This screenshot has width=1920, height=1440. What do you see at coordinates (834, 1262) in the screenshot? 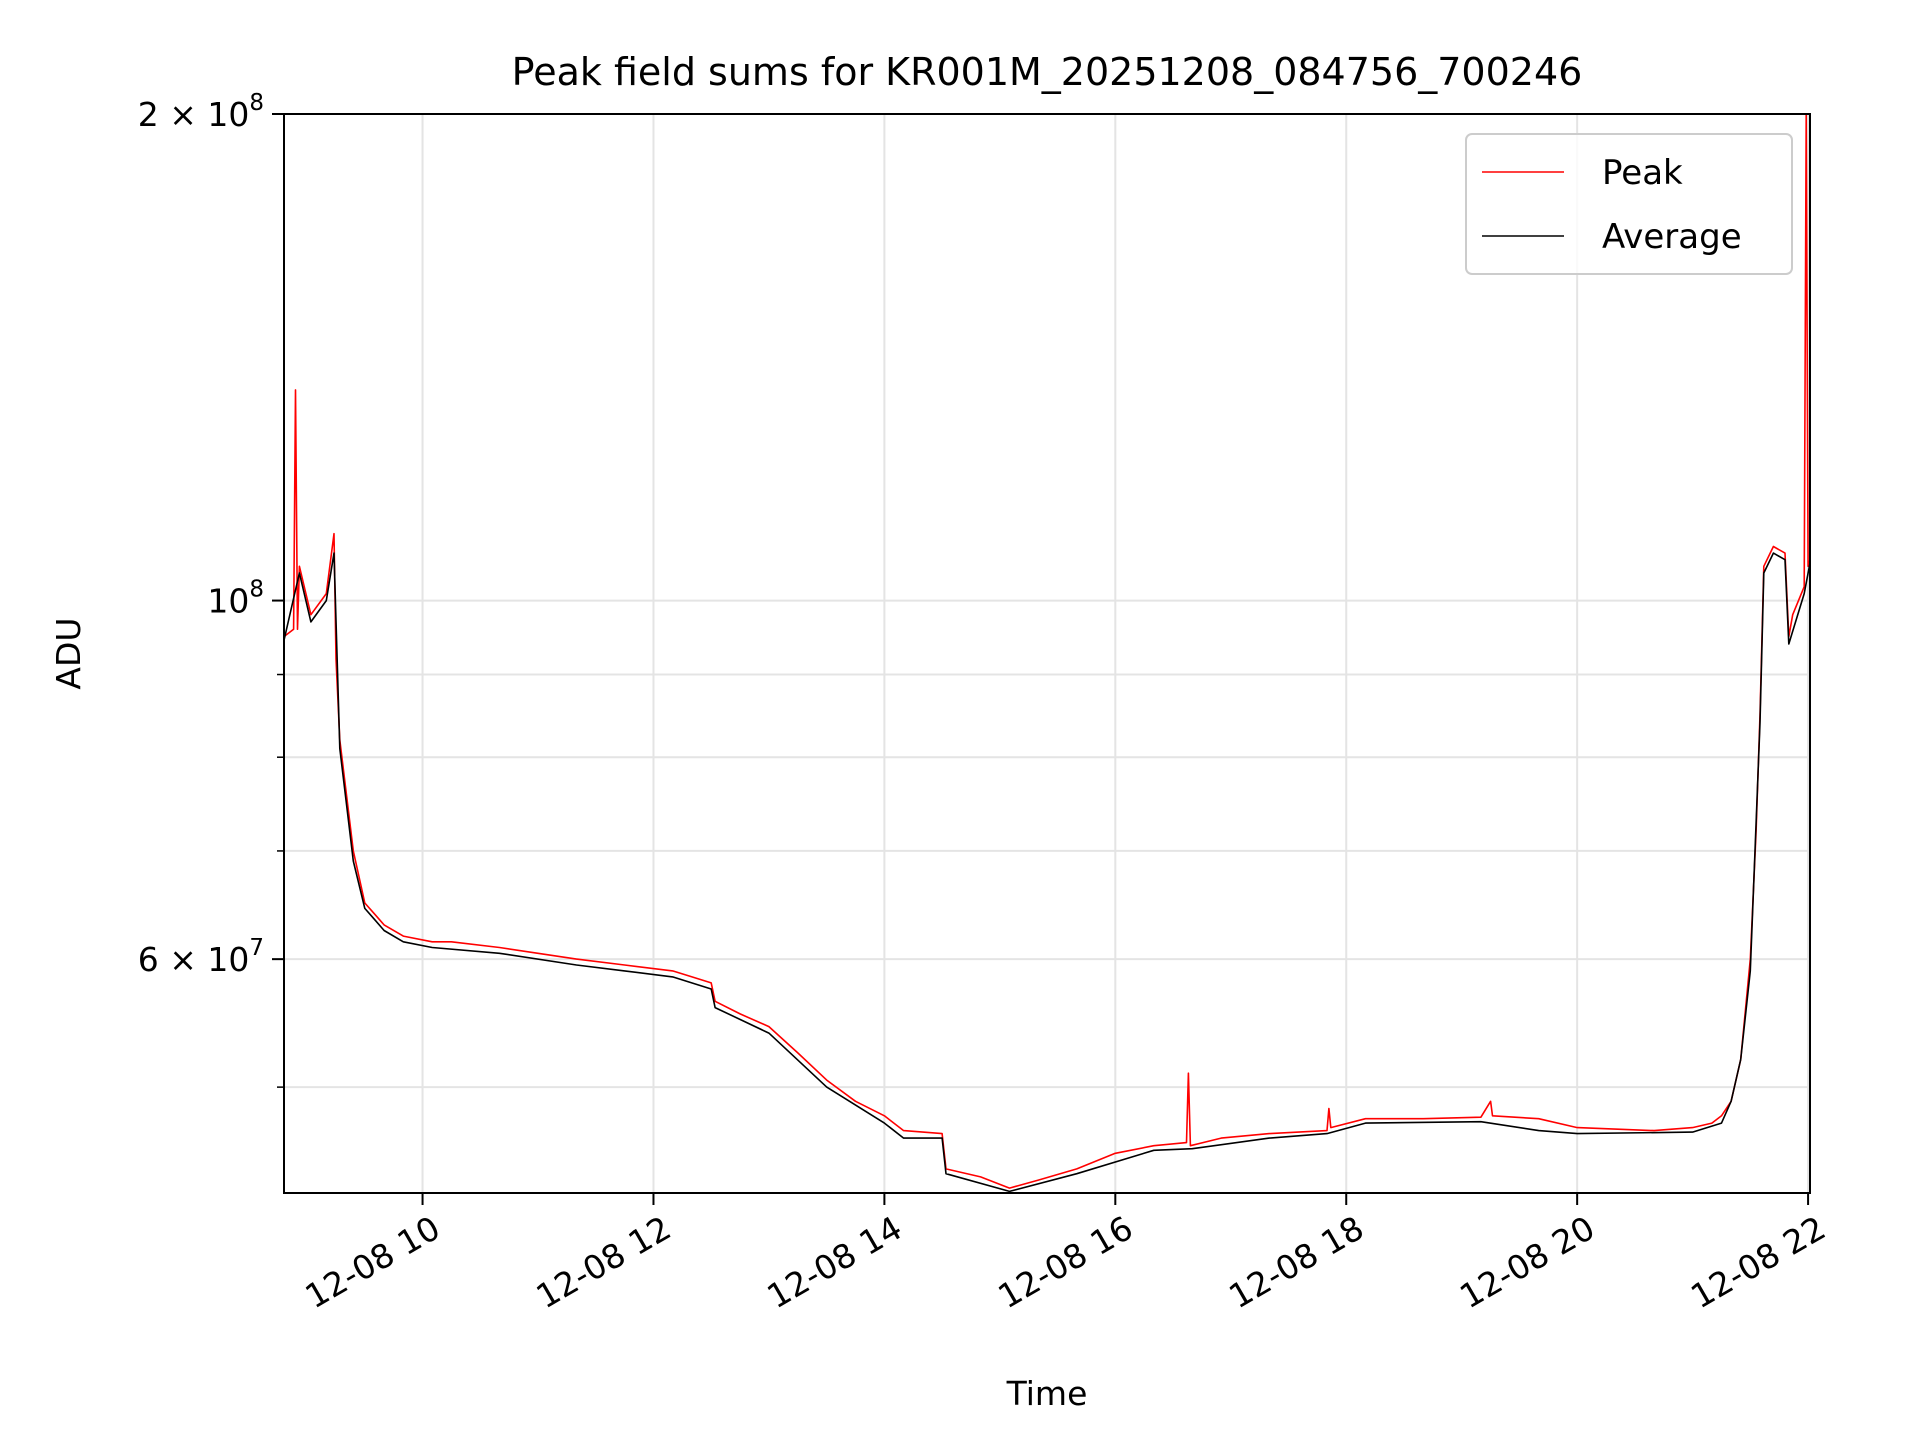
I see `x-tick-label: 12-08 14` at bounding box center [834, 1262].